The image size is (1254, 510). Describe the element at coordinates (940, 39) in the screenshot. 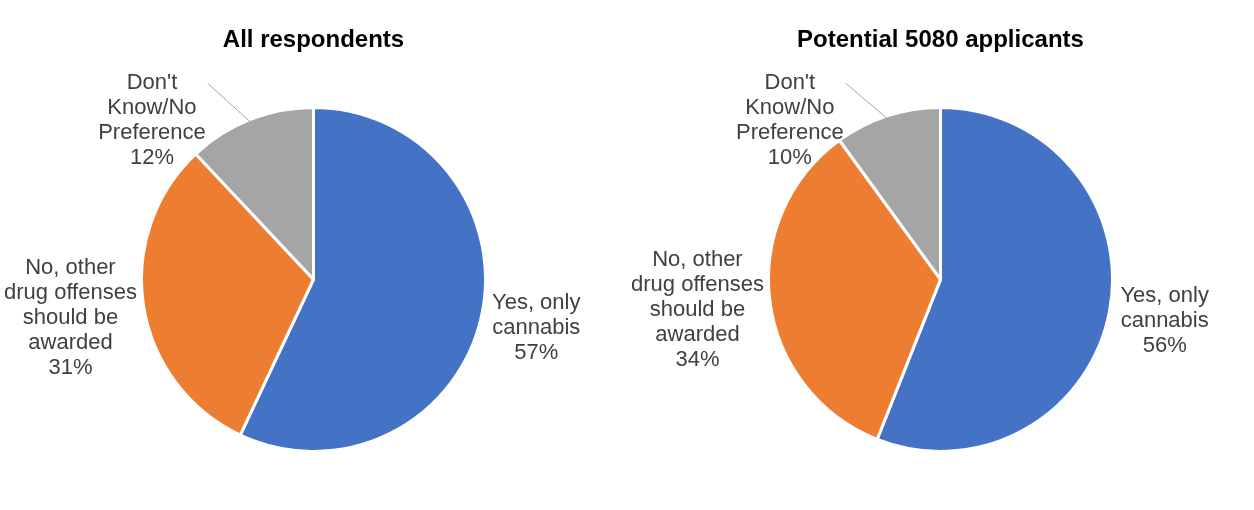

I see `chart-title: Potential 5080 applicants` at that location.